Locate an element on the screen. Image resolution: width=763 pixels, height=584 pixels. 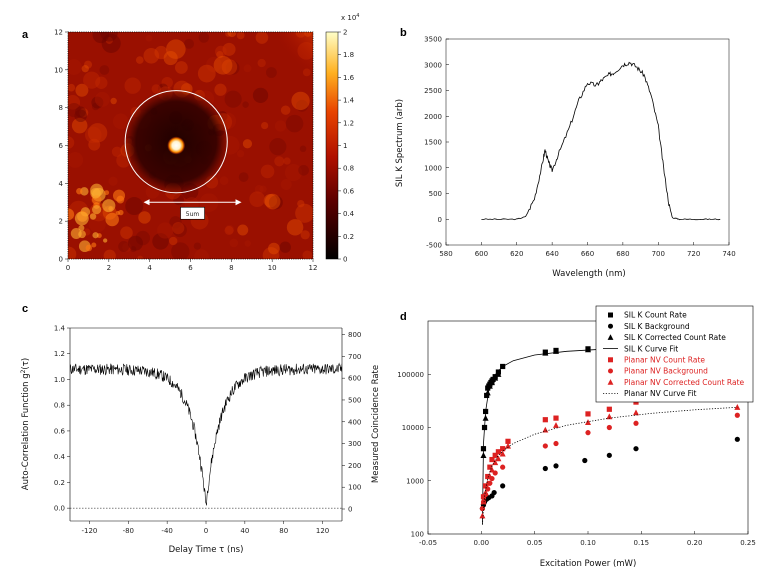
colorbar-tick-label: 0 is located at coordinates (345, 260).